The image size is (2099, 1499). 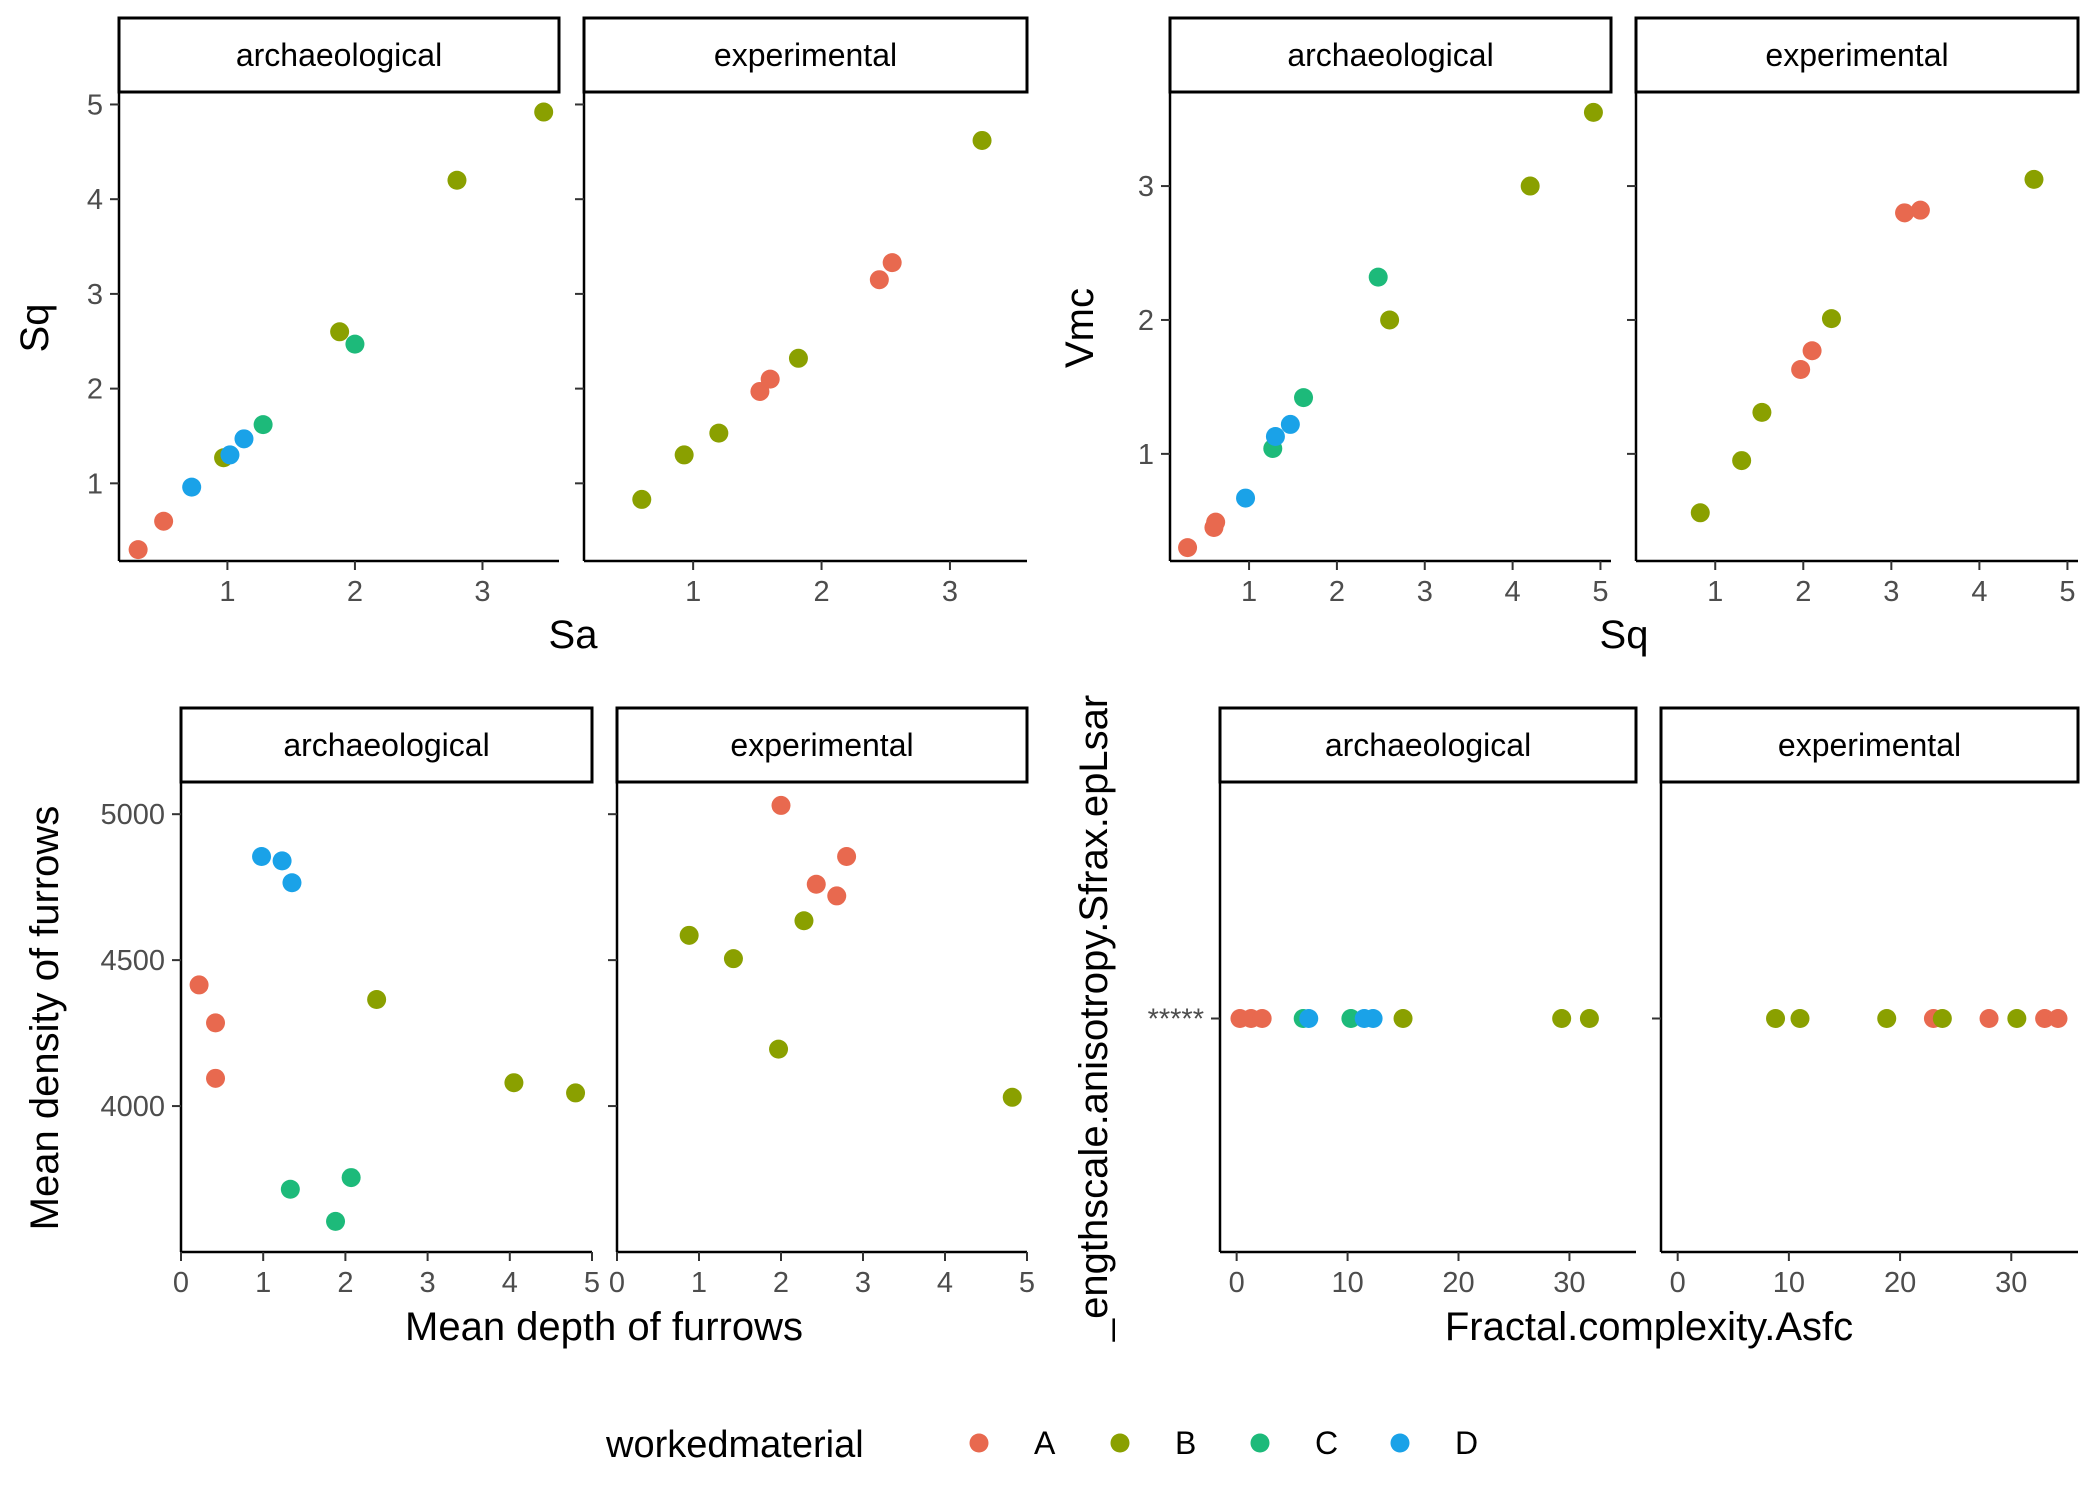 I want to click on legend: workedmaterial A B C D, so click(x=1041, y=1445).